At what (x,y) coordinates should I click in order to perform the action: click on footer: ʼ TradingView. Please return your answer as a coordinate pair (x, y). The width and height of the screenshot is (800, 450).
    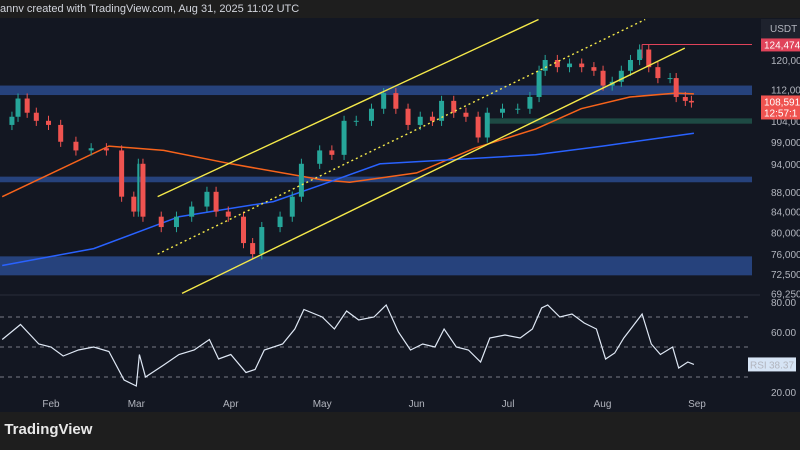
    Looking at the image, I should click on (400, 431).